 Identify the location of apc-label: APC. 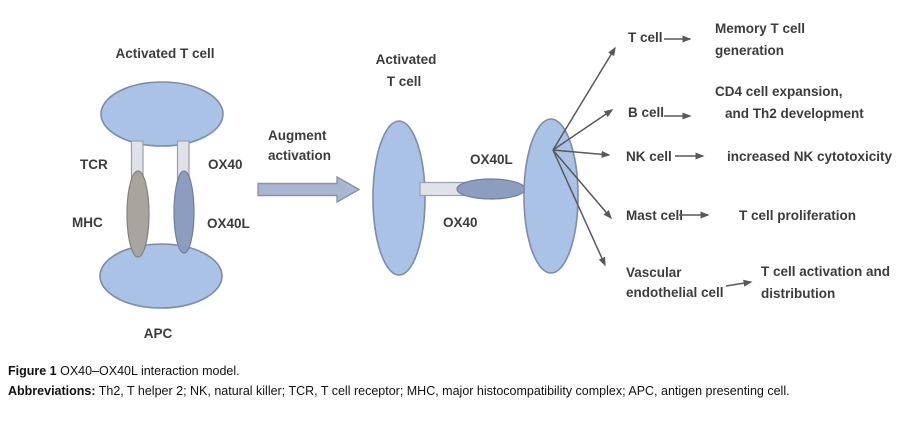
(158, 333).